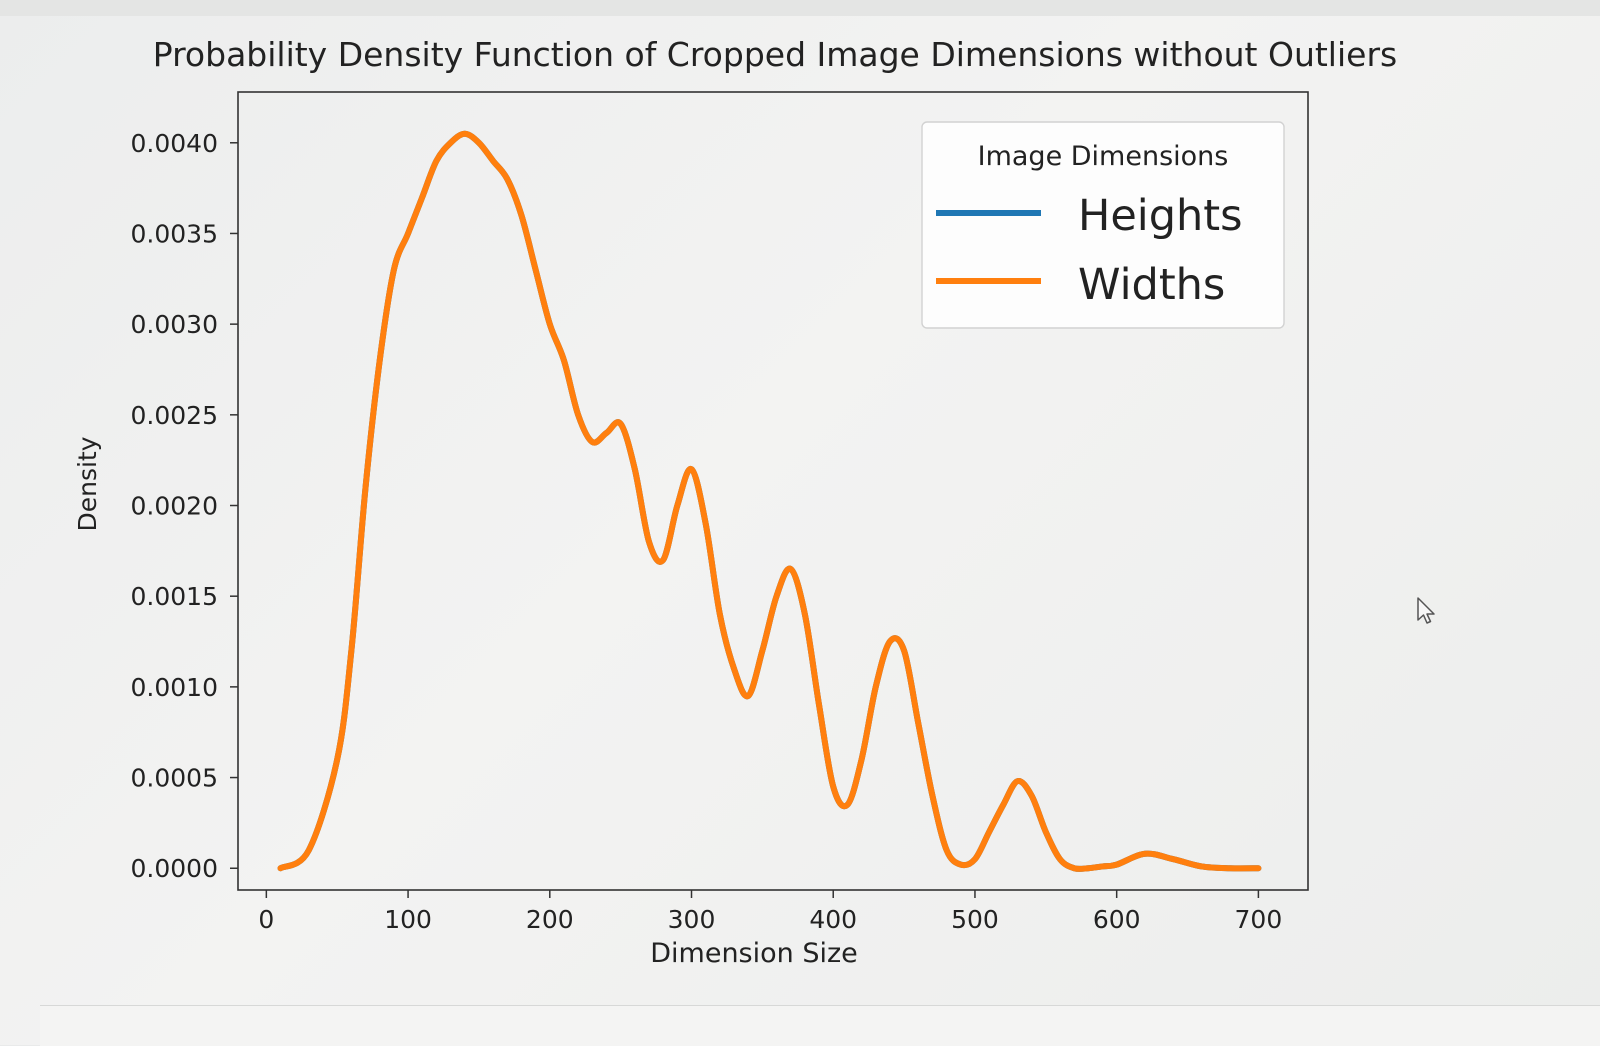 This screenshot has width=1600, height=1046. Describe the element at coordinates (1103, 156) in the screenshot. I see `legend-title: Image Dimensions` at that location.